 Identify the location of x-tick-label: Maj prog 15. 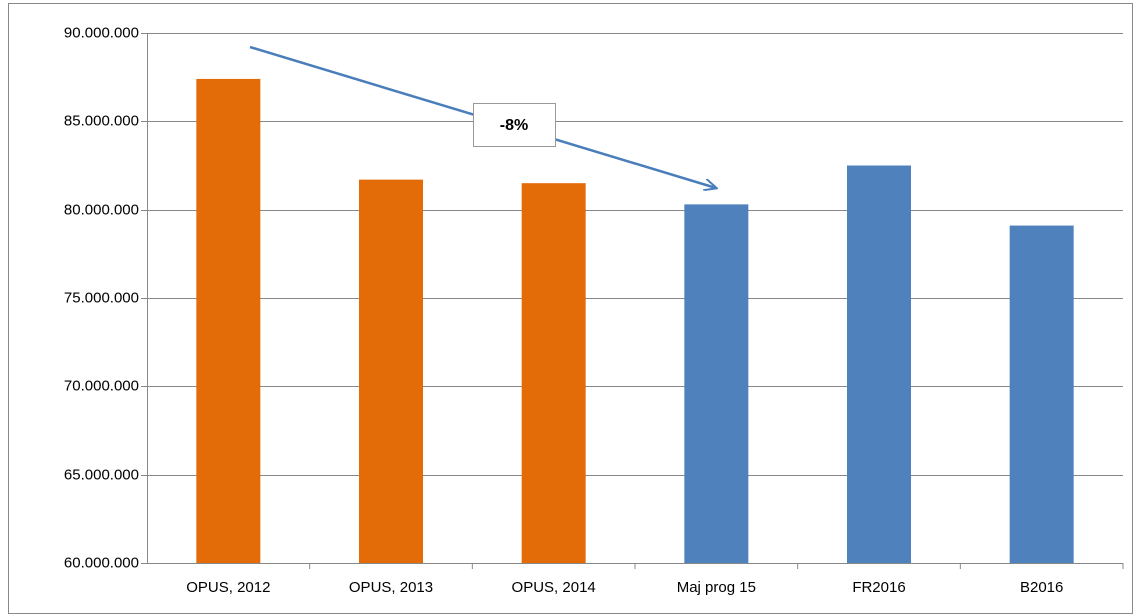
(716, 587).